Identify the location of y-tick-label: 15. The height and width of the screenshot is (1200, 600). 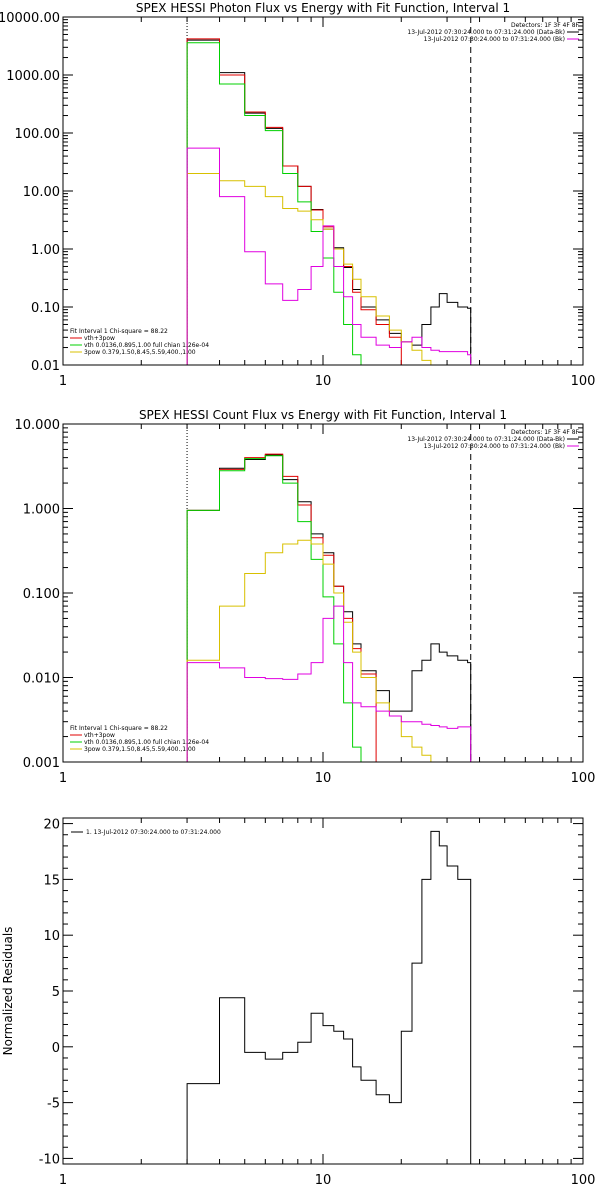
(51, 880).